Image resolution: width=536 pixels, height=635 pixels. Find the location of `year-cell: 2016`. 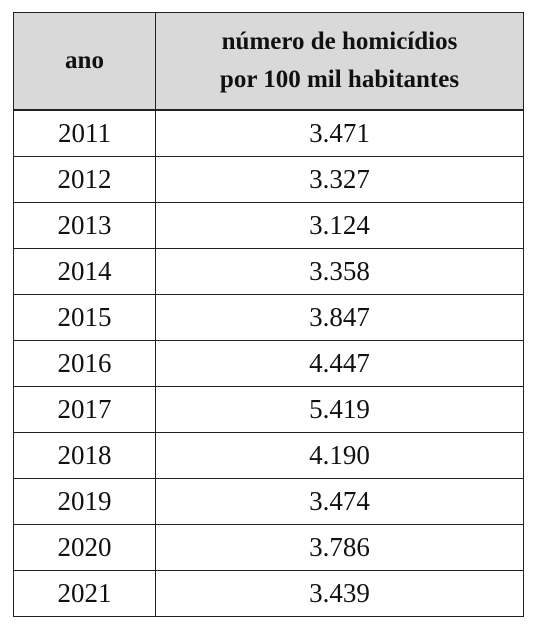

year-cell: 2016 is located at coordinates (84, 363).